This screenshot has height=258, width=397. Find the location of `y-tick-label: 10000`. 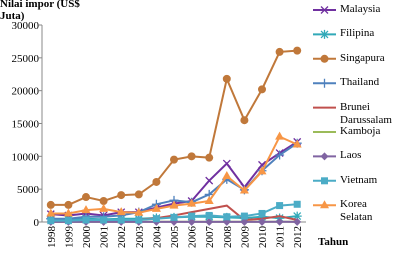

y-tick-label: 10000 is located at coordinates (26, 157).